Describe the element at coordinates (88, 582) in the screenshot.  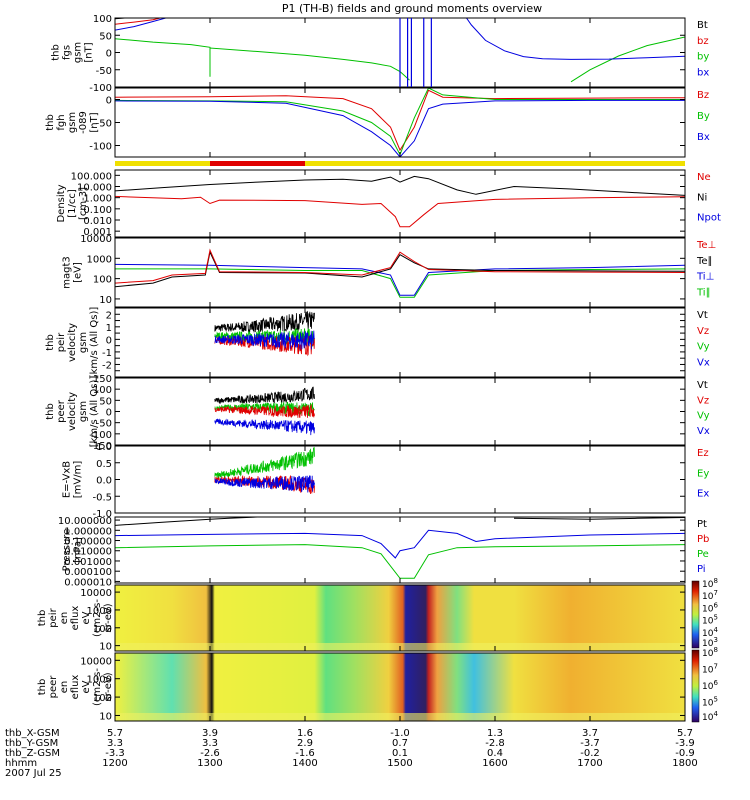
I see `y-tick-label: 0.000010` at that location.